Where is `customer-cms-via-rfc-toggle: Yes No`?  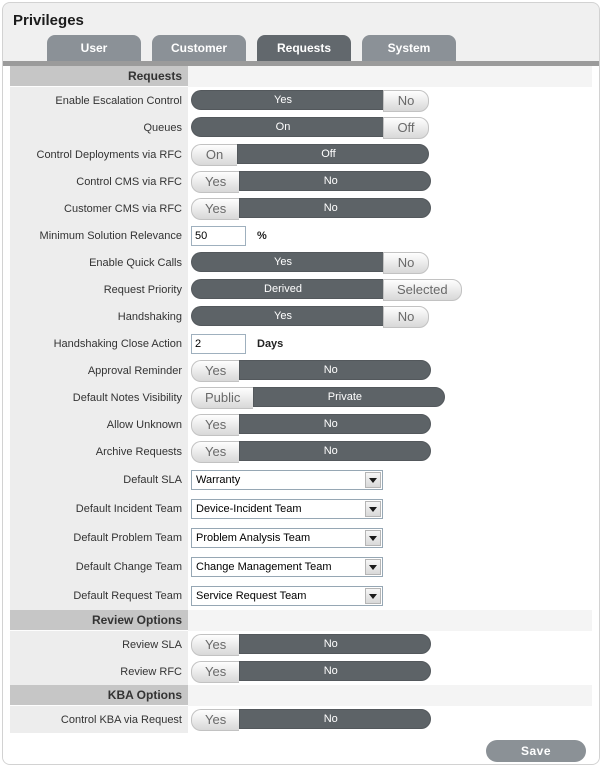
customer-cms-via-rfc-toggle: Yes No is located at coordinates (311, 208).